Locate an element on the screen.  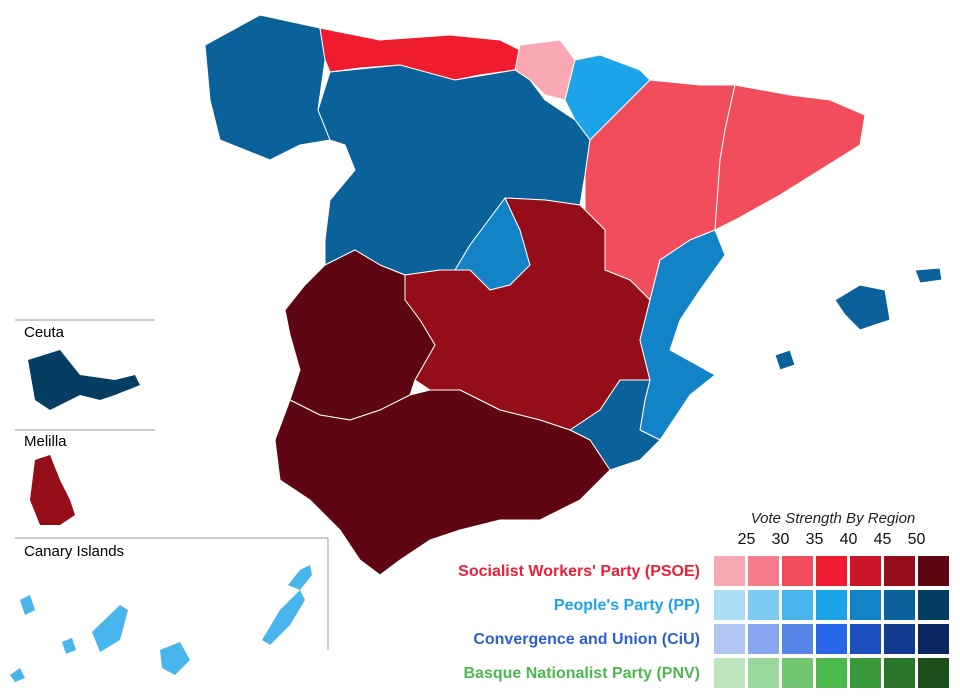
scale-label: 50 is located at coordinates (917, 539).